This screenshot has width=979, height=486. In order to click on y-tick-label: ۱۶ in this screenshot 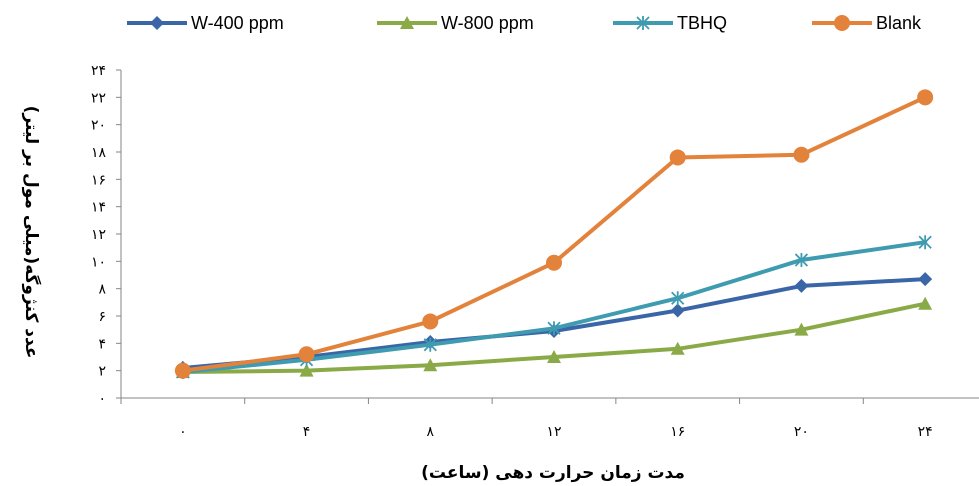, I will do `click(98, 180)`.